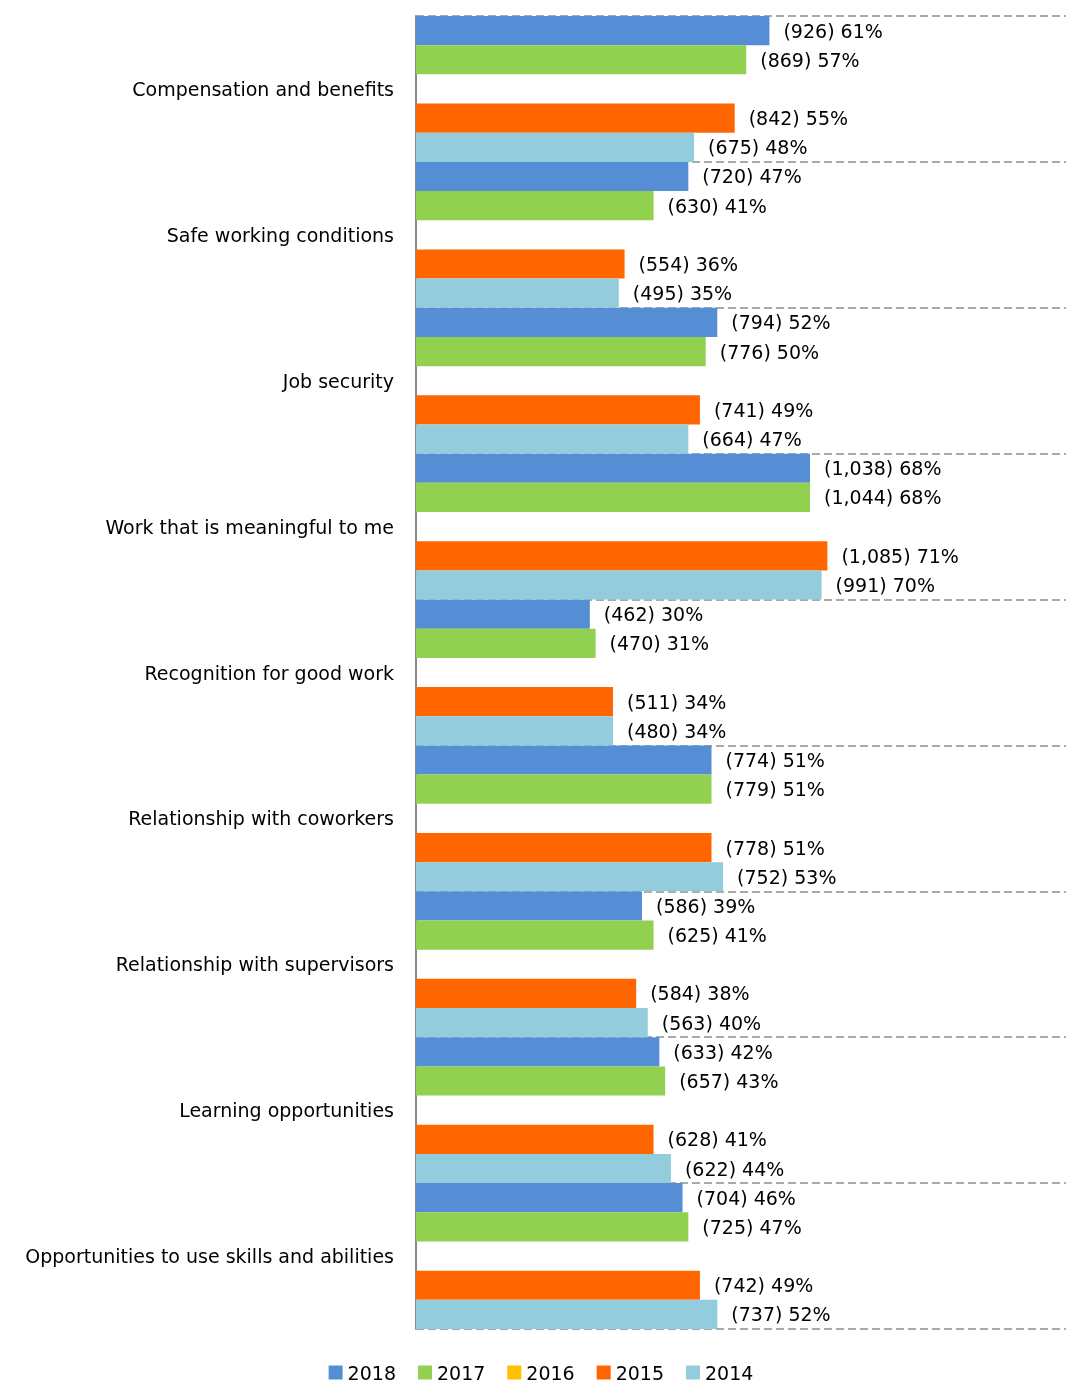  Describe the element at coordinates (280, 234) in the screenshot. I see `y-tick-label: Safe working conditions` at that location.